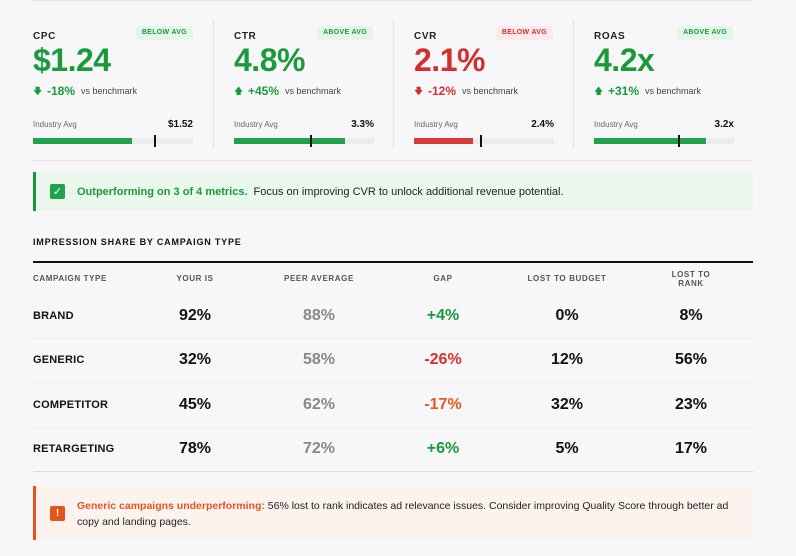  I want to click on metric-value: 4.8%, so click(269, 60).